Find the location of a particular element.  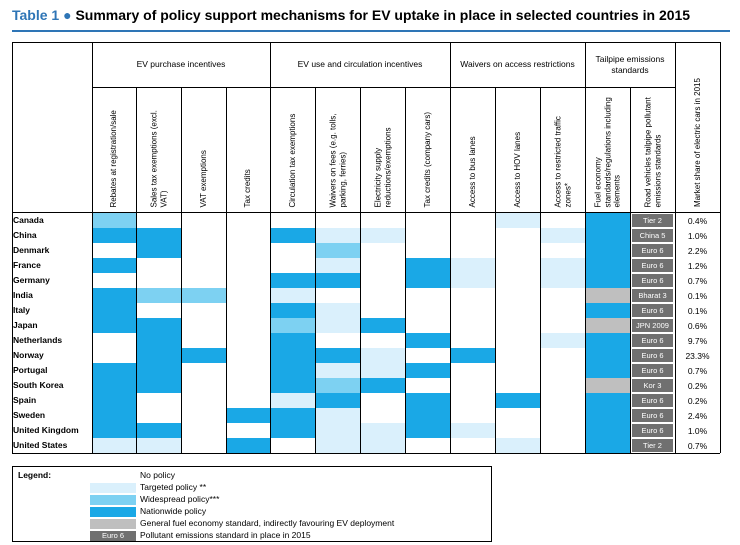

column-header: Sales tax exemptions (excl. VAT) is located at coordinates (158, 149).